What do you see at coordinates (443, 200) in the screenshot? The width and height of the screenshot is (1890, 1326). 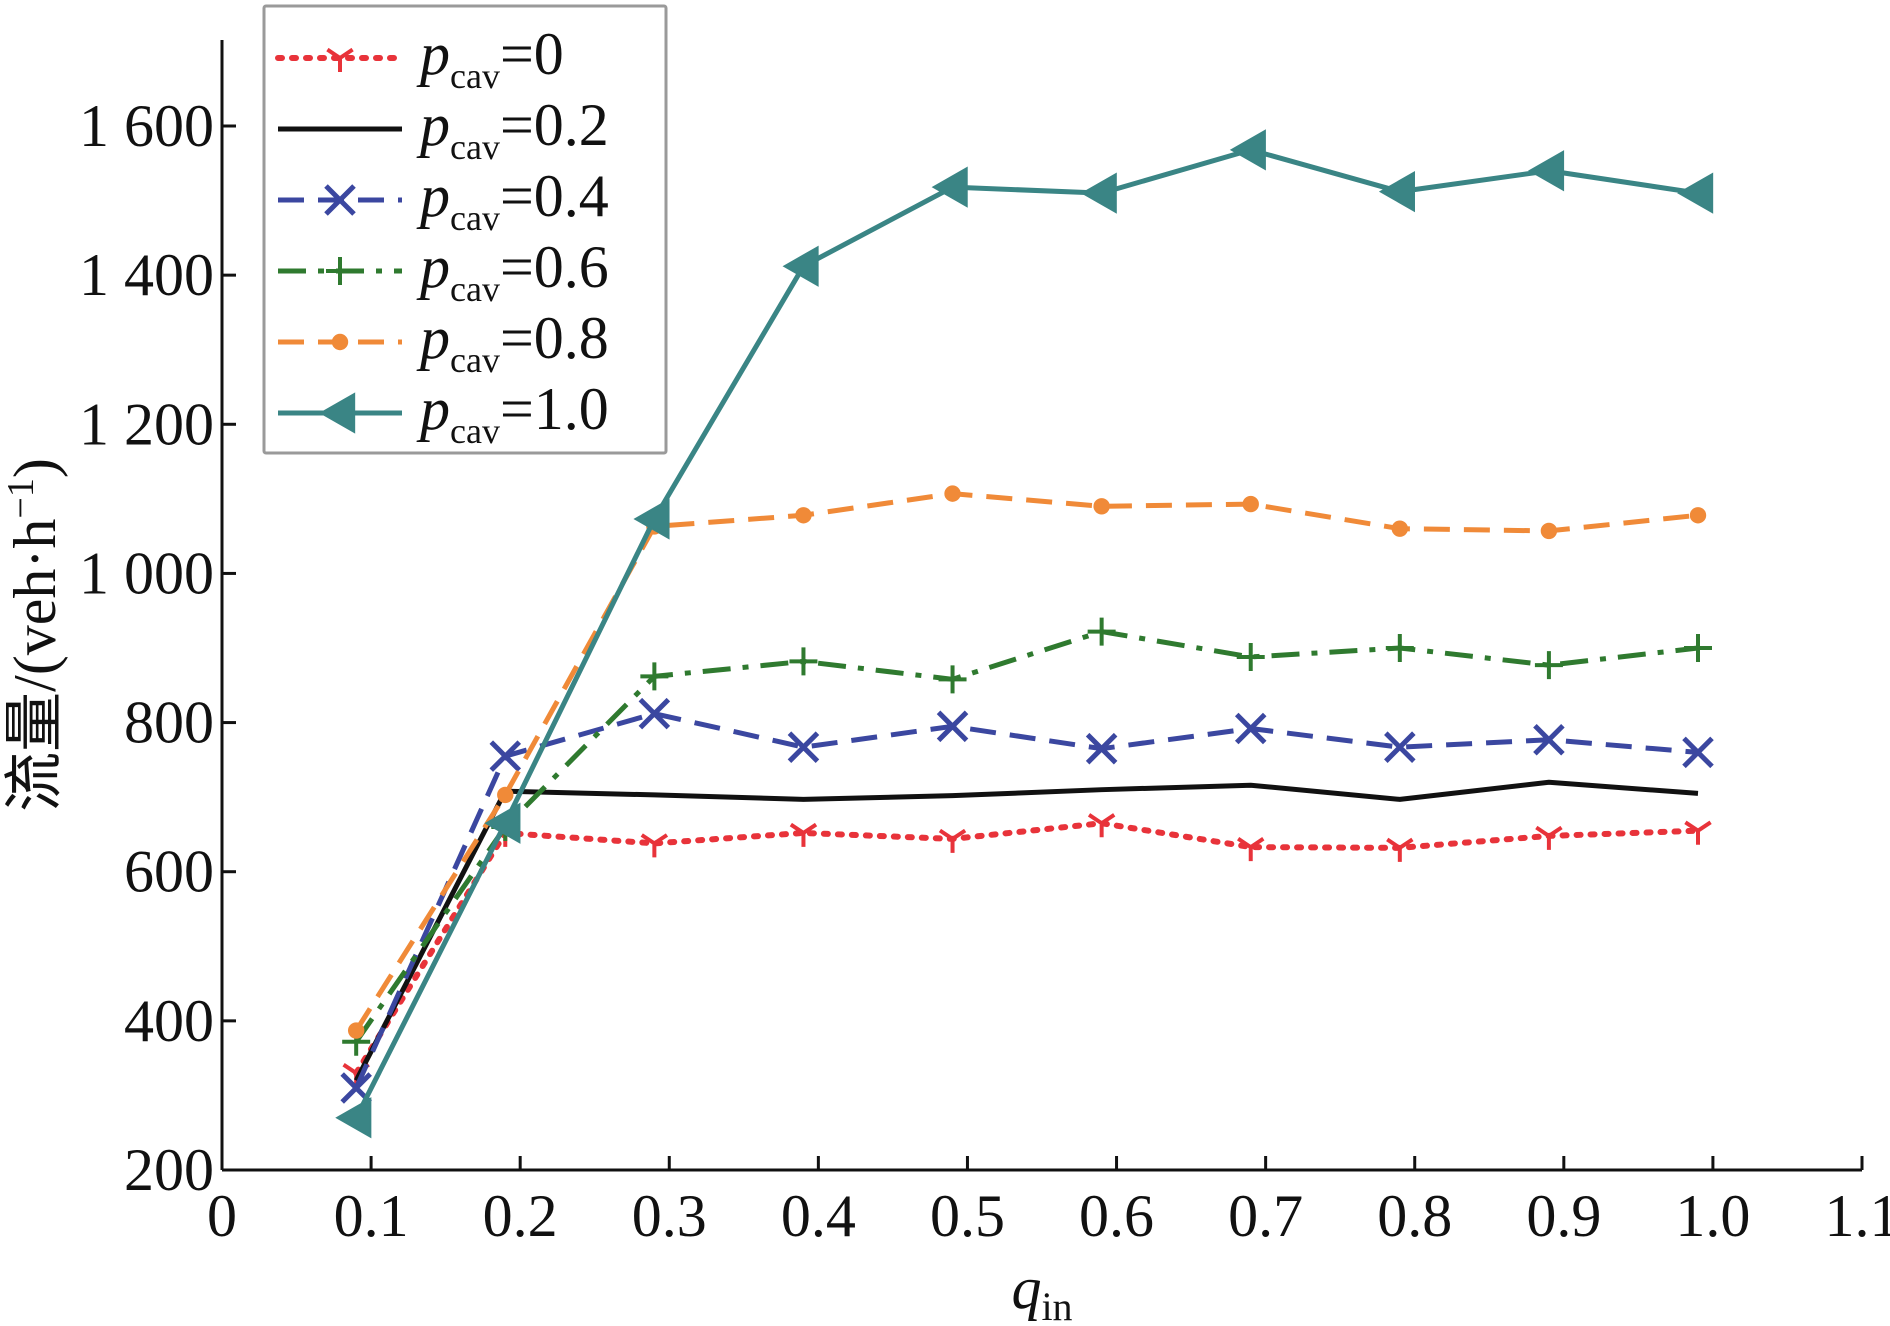 I see `legend-entry: pcav=0.4` at bounding box center [443, 200].